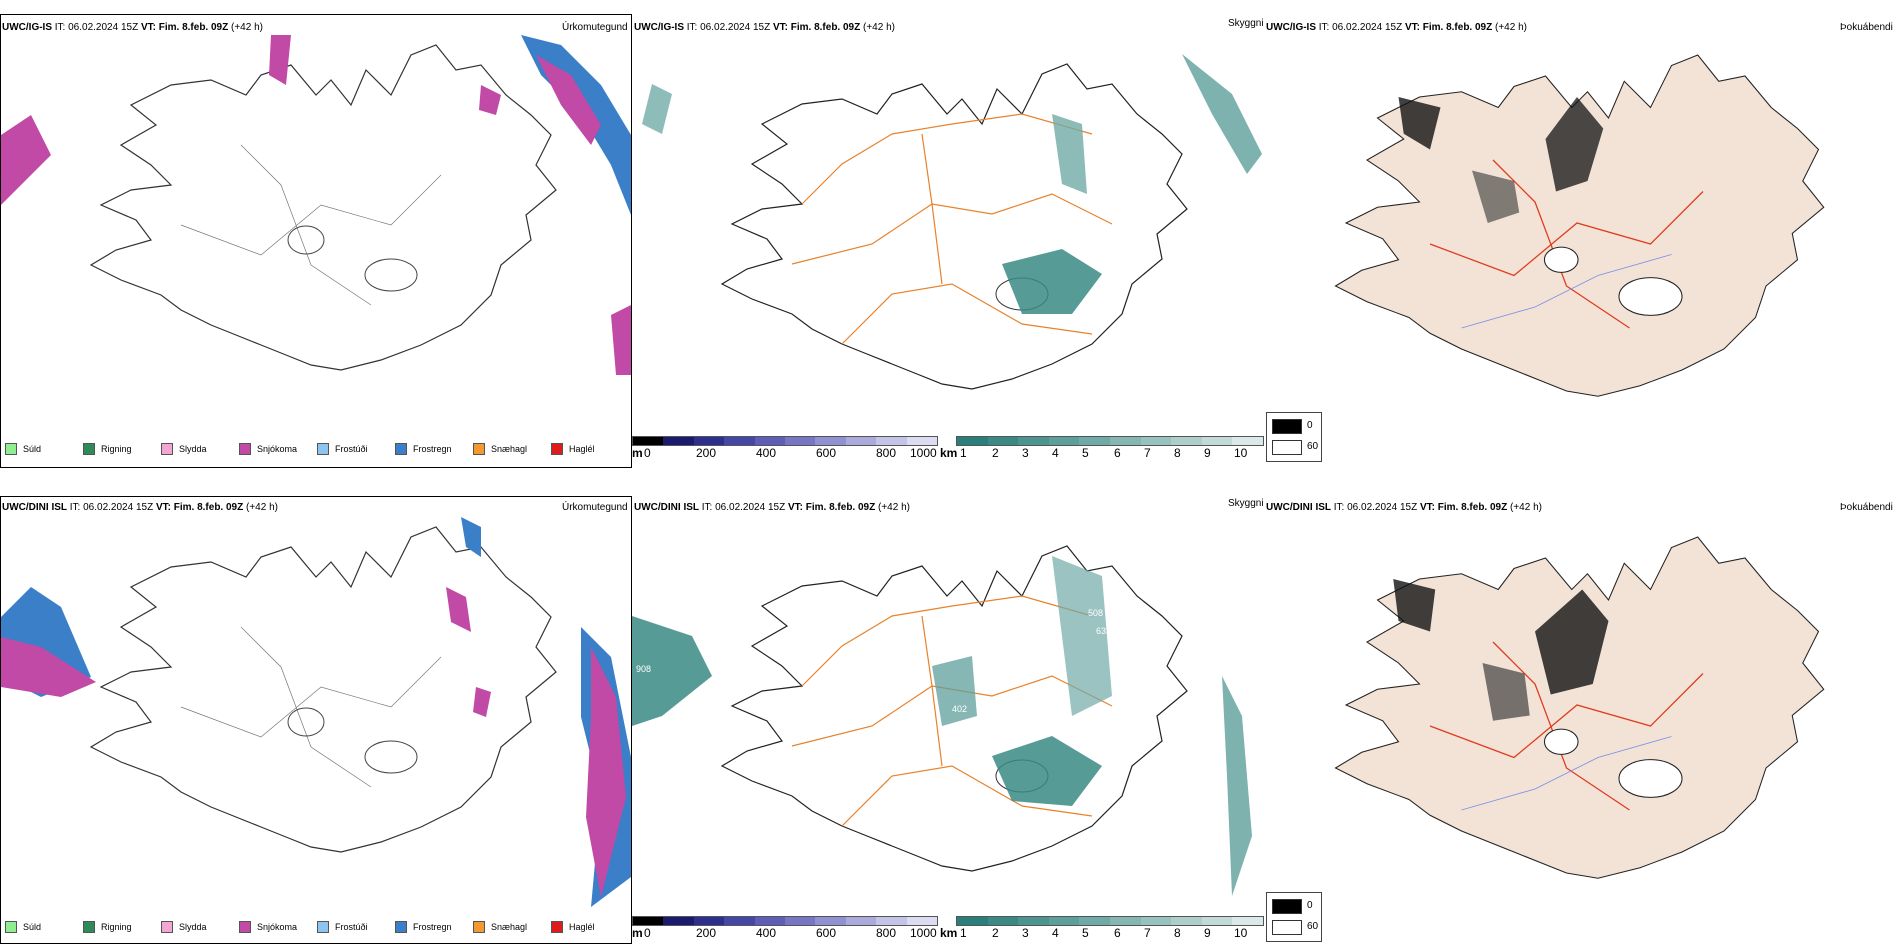 The height and width of the screenshot is (950, 1900). I want to click on legend-label: Snjókoma, so click(277, 449).